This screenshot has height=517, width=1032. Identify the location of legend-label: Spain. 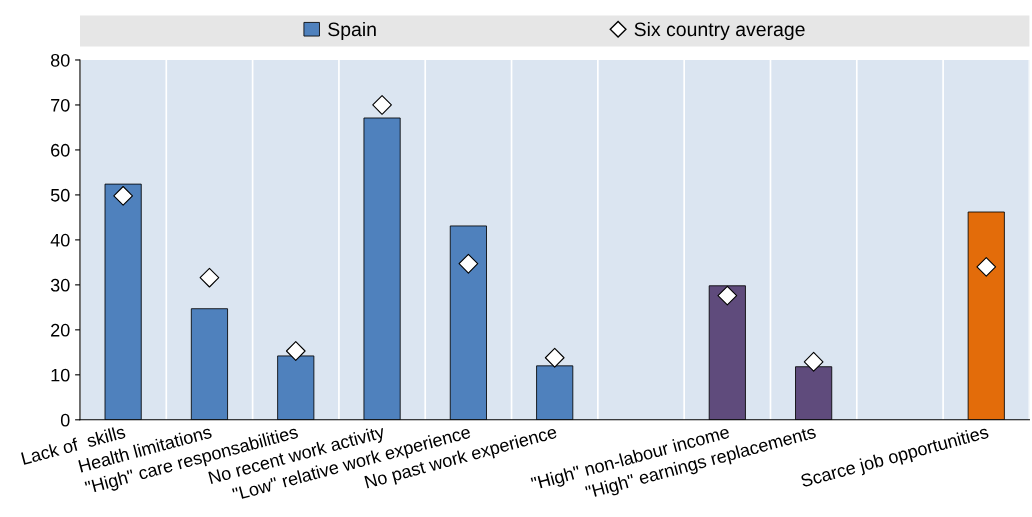
(352, 31).